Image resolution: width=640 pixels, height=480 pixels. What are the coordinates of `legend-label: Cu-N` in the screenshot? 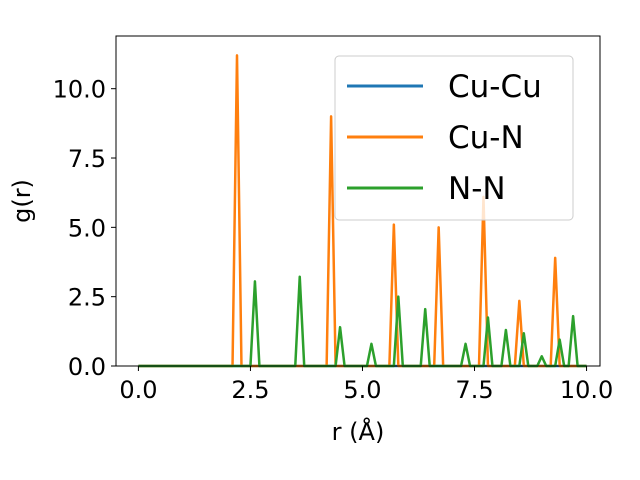 It's located at (486, 138).